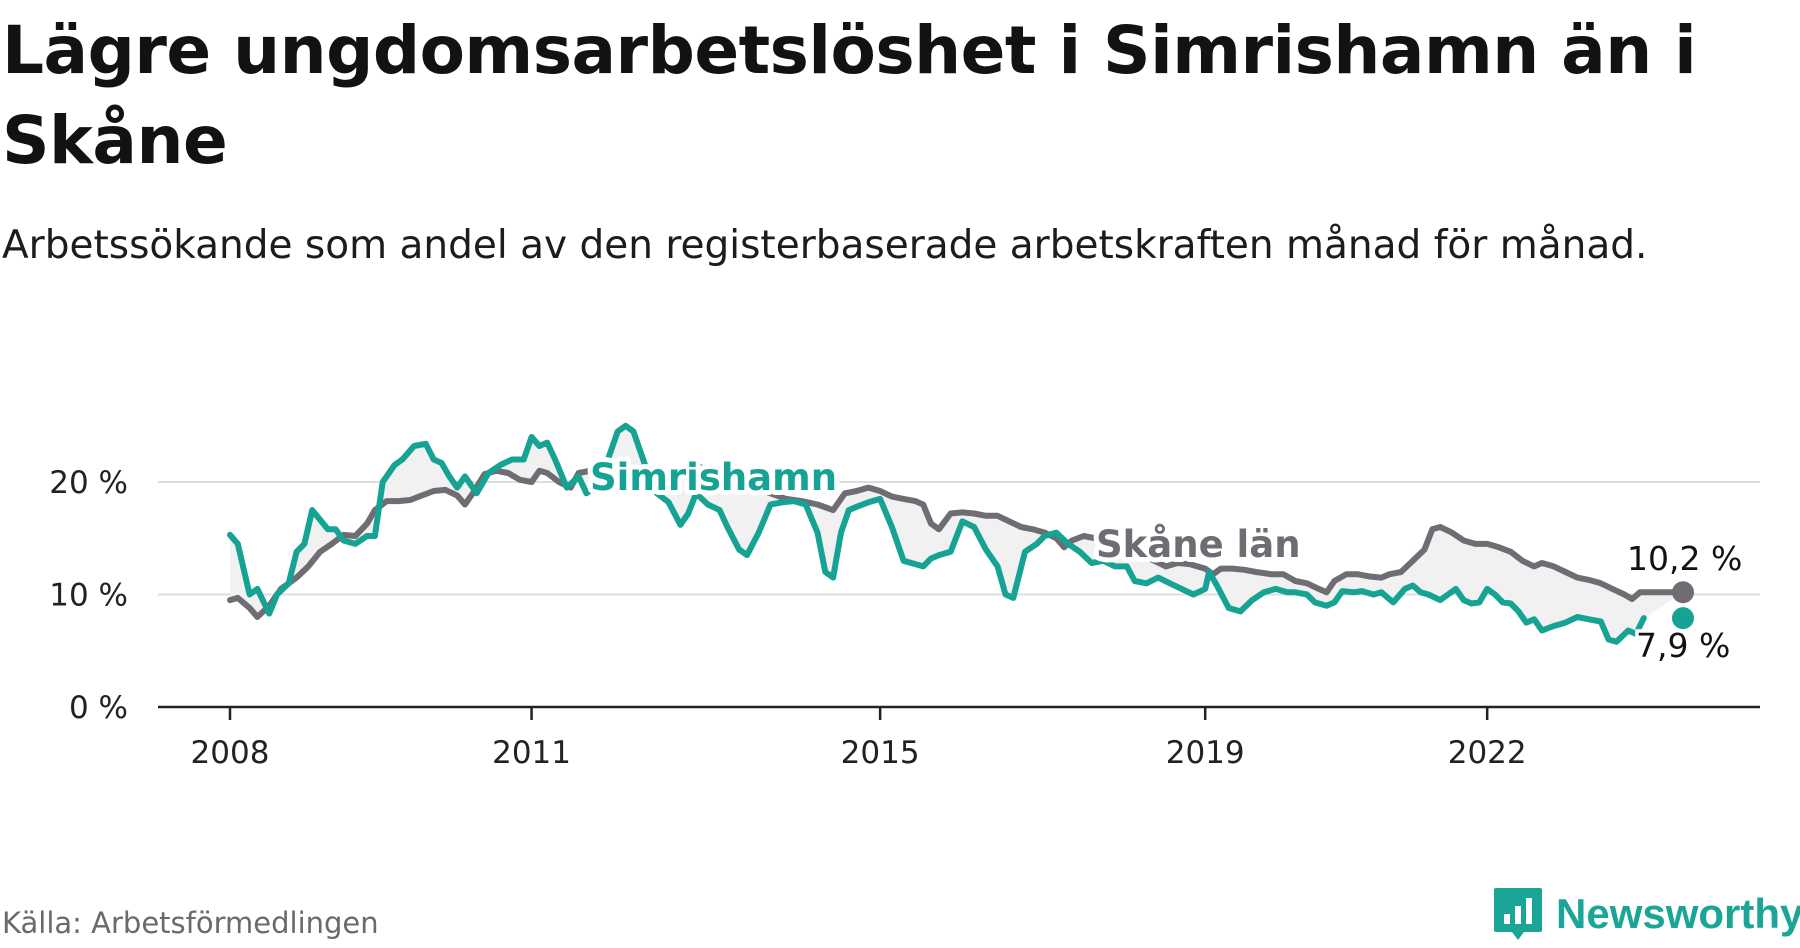 The image size is (1800, 948). Describe the element at coordinates (98, 708) in the screenshot. I see `y-tick-label: 0 %` at that location.